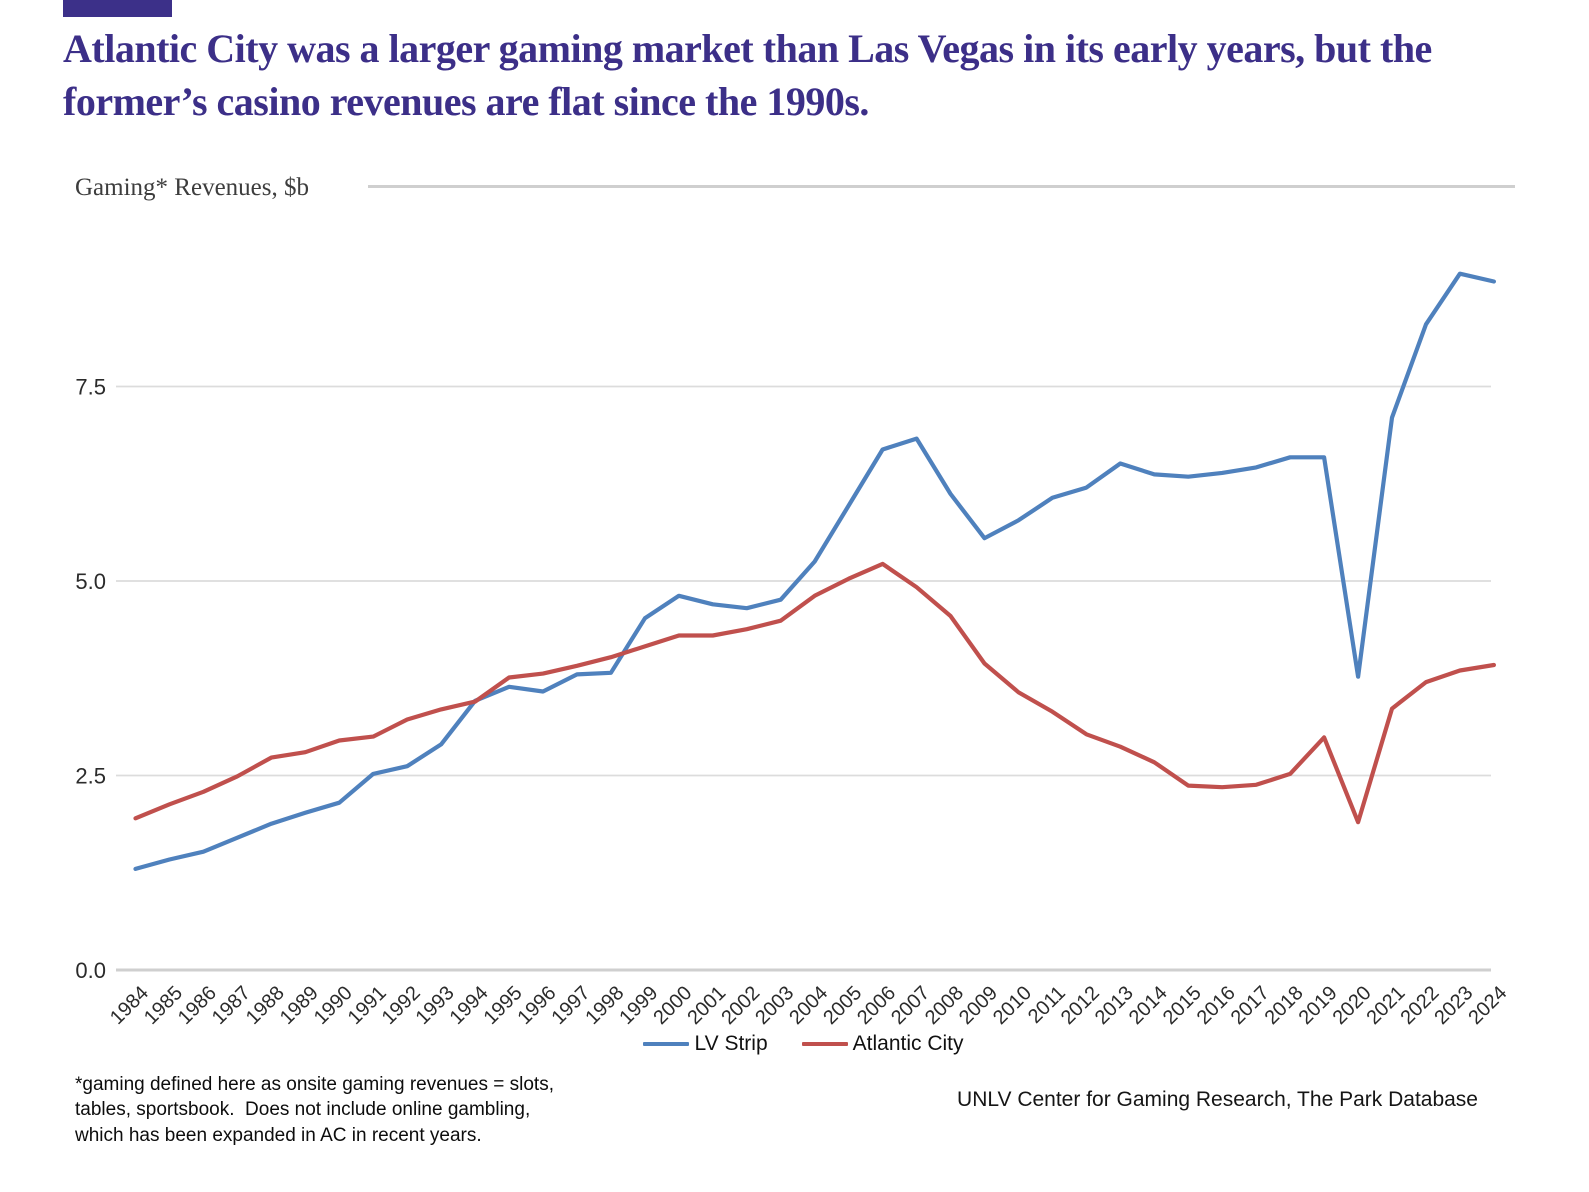 This screenshot has width=1589, height=1192. I want to click on x-tick-label: 1995, so click(503, 1005).